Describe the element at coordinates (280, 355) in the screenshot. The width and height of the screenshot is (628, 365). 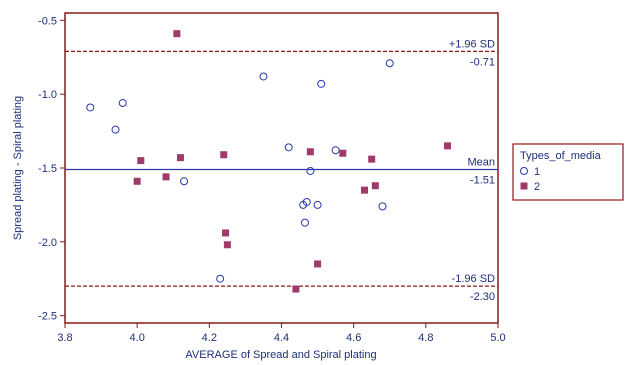
I see `x-axis-title: AVERAGE of Spread and Spiral plating` at that location.